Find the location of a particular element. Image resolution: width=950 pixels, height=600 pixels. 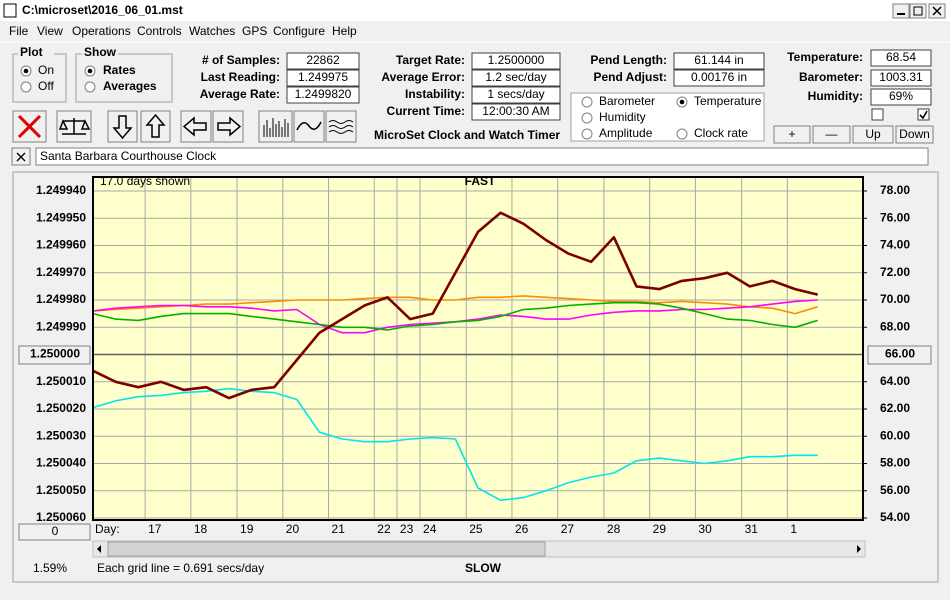

center-left-button is located at coordinates (54, 355).